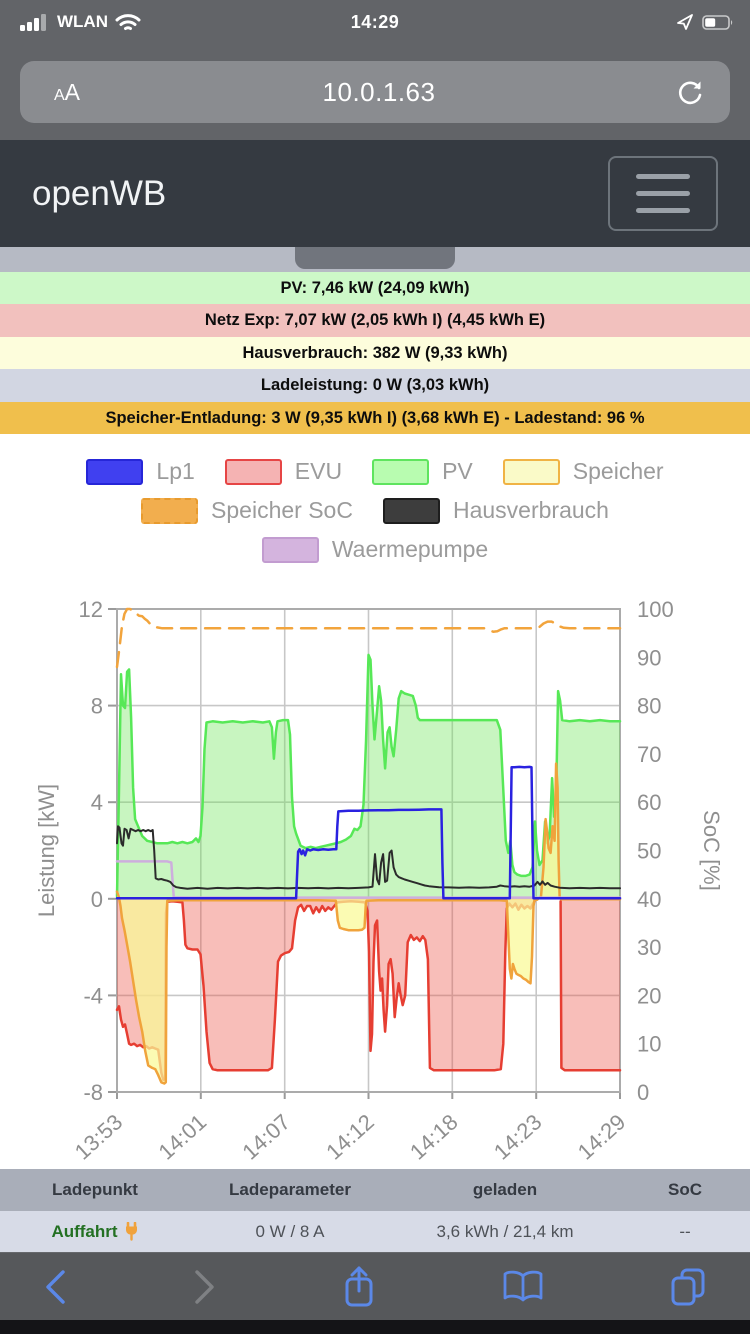  Describe the element at coordinates (530, 510) in the screenshot. I see `legend-label: Hausverbrauch` at that location.